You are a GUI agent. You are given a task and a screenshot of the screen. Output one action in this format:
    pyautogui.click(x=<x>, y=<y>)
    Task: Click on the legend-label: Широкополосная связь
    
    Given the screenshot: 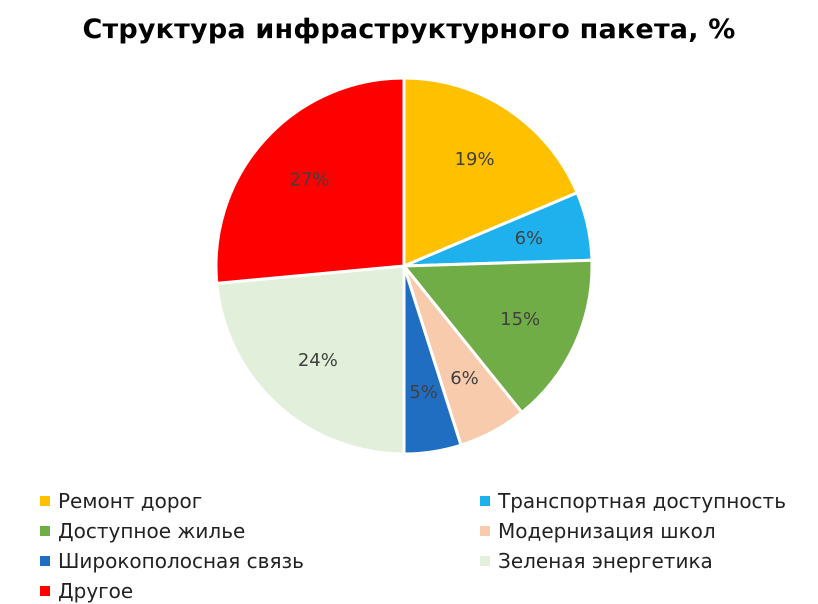 What is the action you would take?
    pyautogui.click(x=181, y=561)
    